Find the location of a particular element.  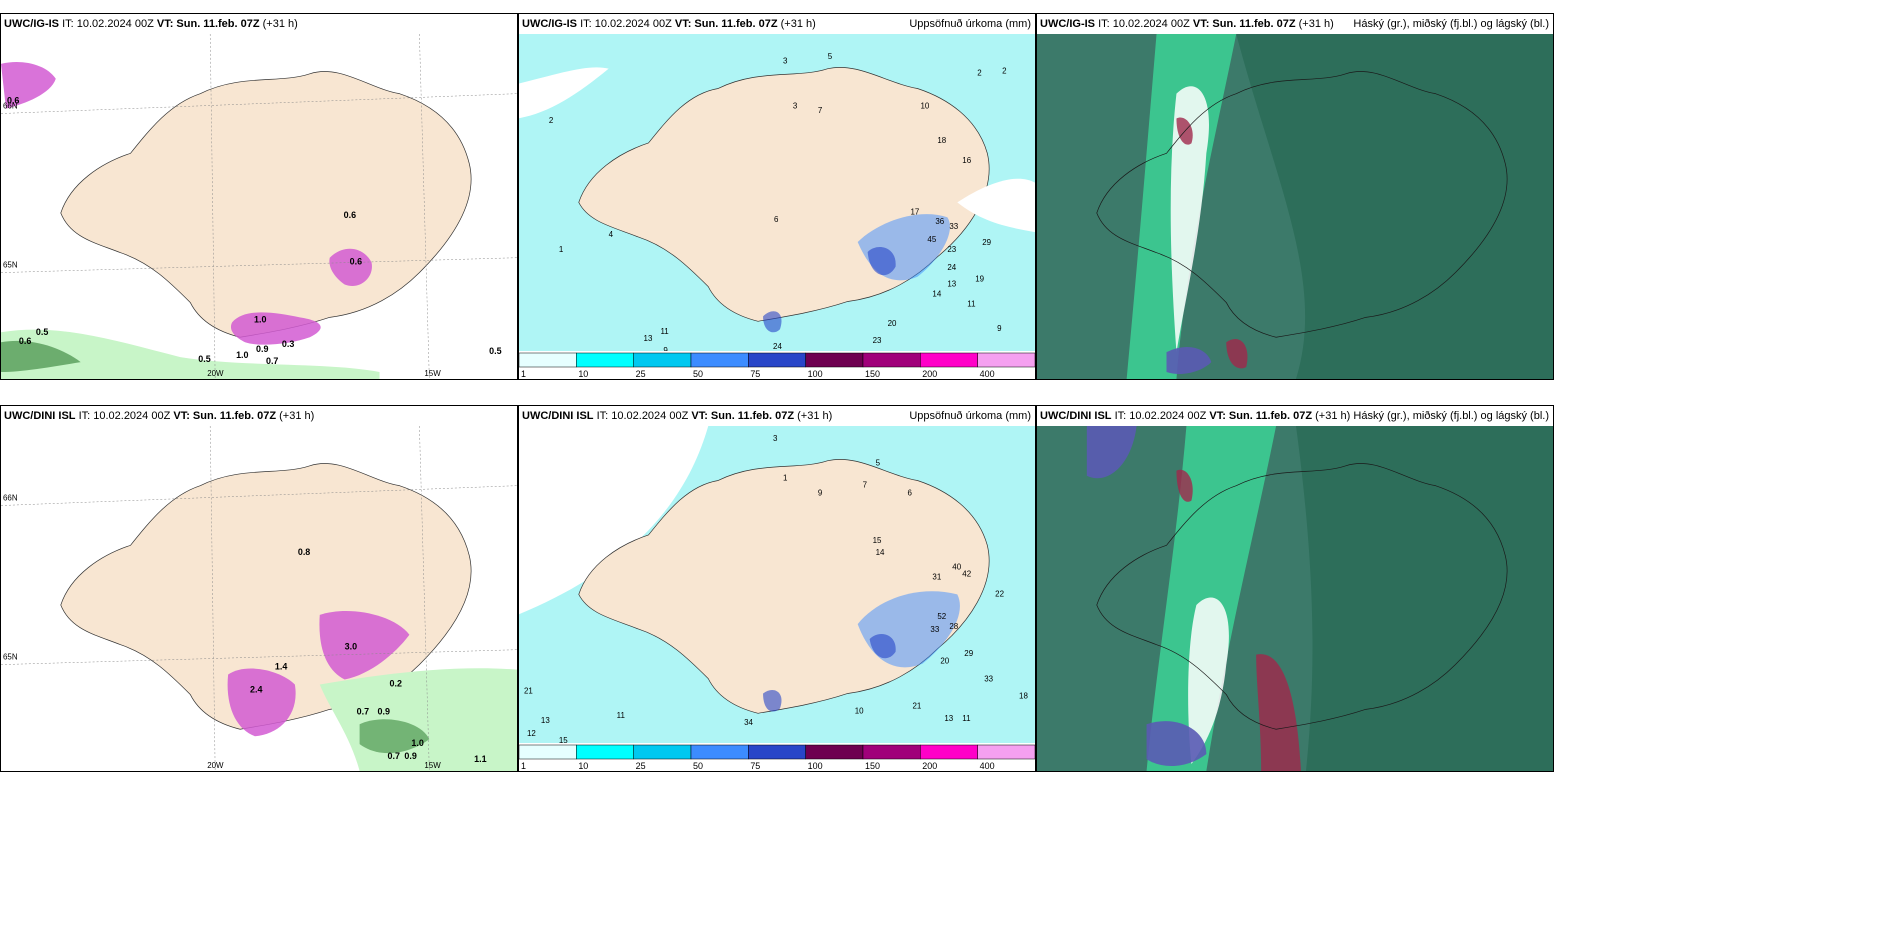

precip-colorbar: 1 10 25 50 75 100 150 200 400 is located at coordinates (777, 757).